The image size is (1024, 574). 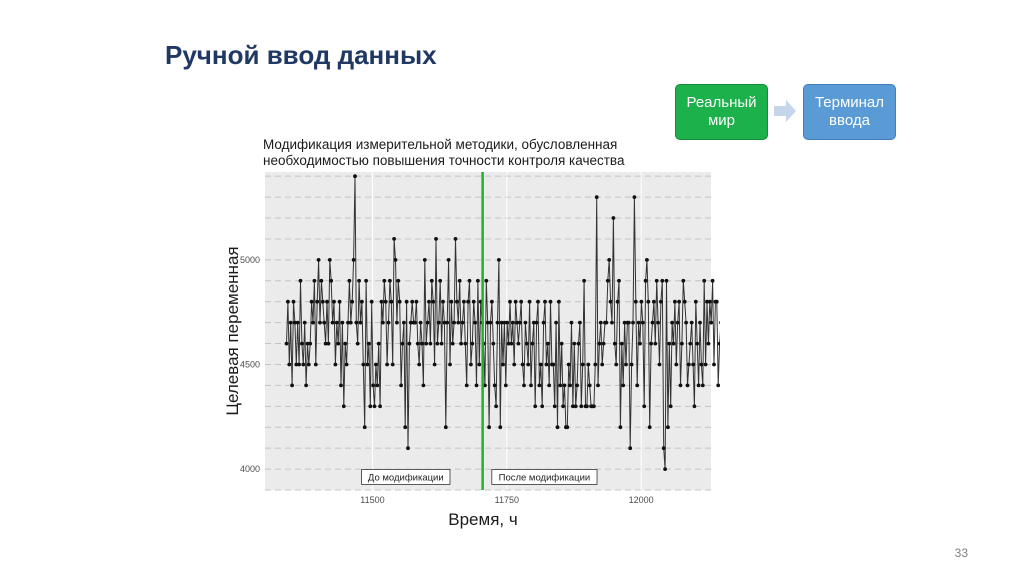 I want to click on annotation-text: После модификации, so click(x=545, y=477).